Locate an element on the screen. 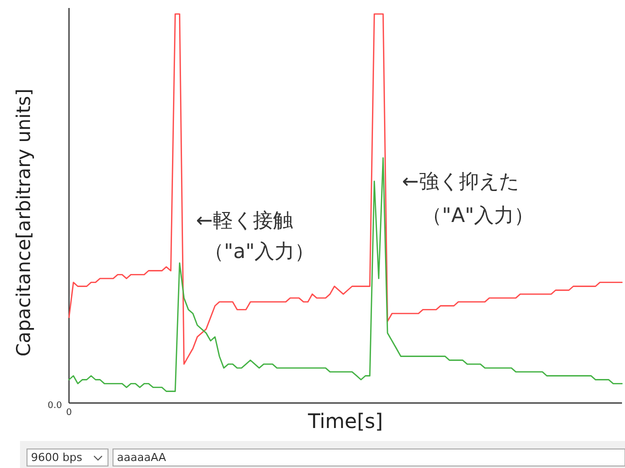 This screenshot has height=468, width=625. text: 0 is located at coordinates (69, 413).